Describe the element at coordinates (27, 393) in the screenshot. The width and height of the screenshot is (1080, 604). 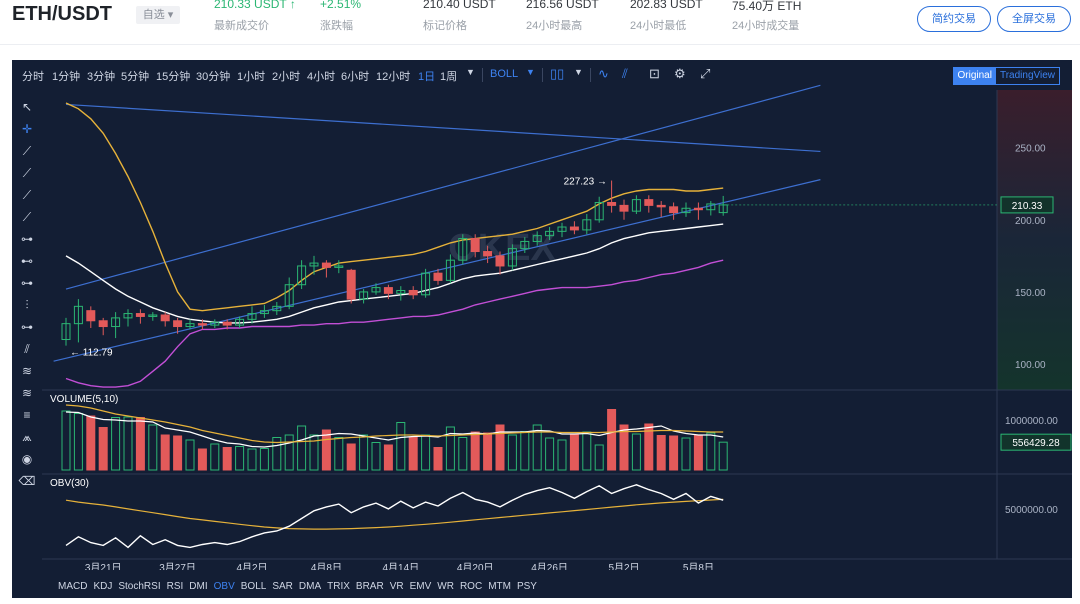
I see `wave-icon: ≋` at that location.